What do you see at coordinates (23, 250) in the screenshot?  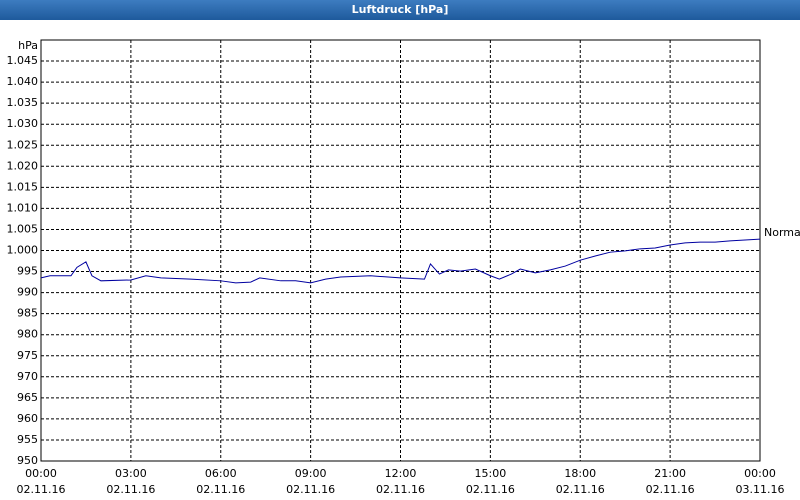 I see `y-tick-label: 1.000` at bounding box center [23, 250].